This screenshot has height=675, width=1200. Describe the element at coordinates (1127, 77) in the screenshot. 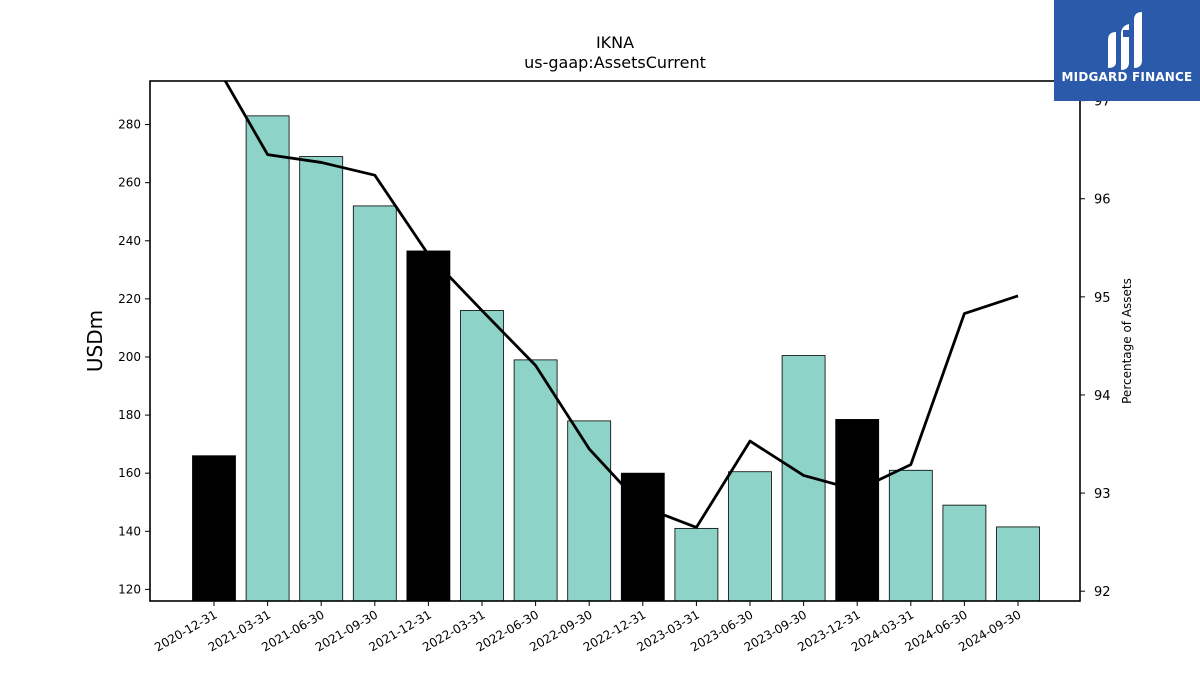

I see `logo-text: MIDGARD FINANCE` at that location.